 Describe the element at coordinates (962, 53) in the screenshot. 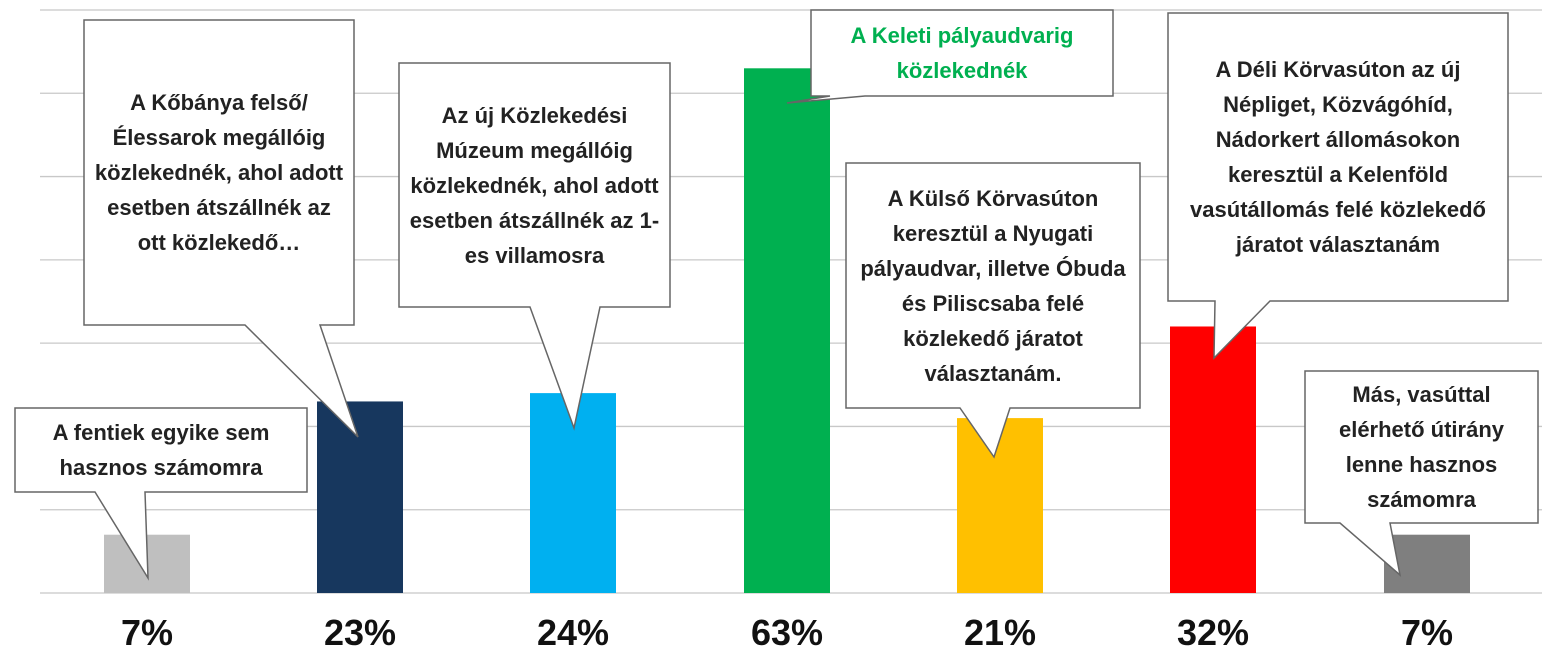

I see `callout-text: A Keleti pályaudvarig közlekednék` at that location.